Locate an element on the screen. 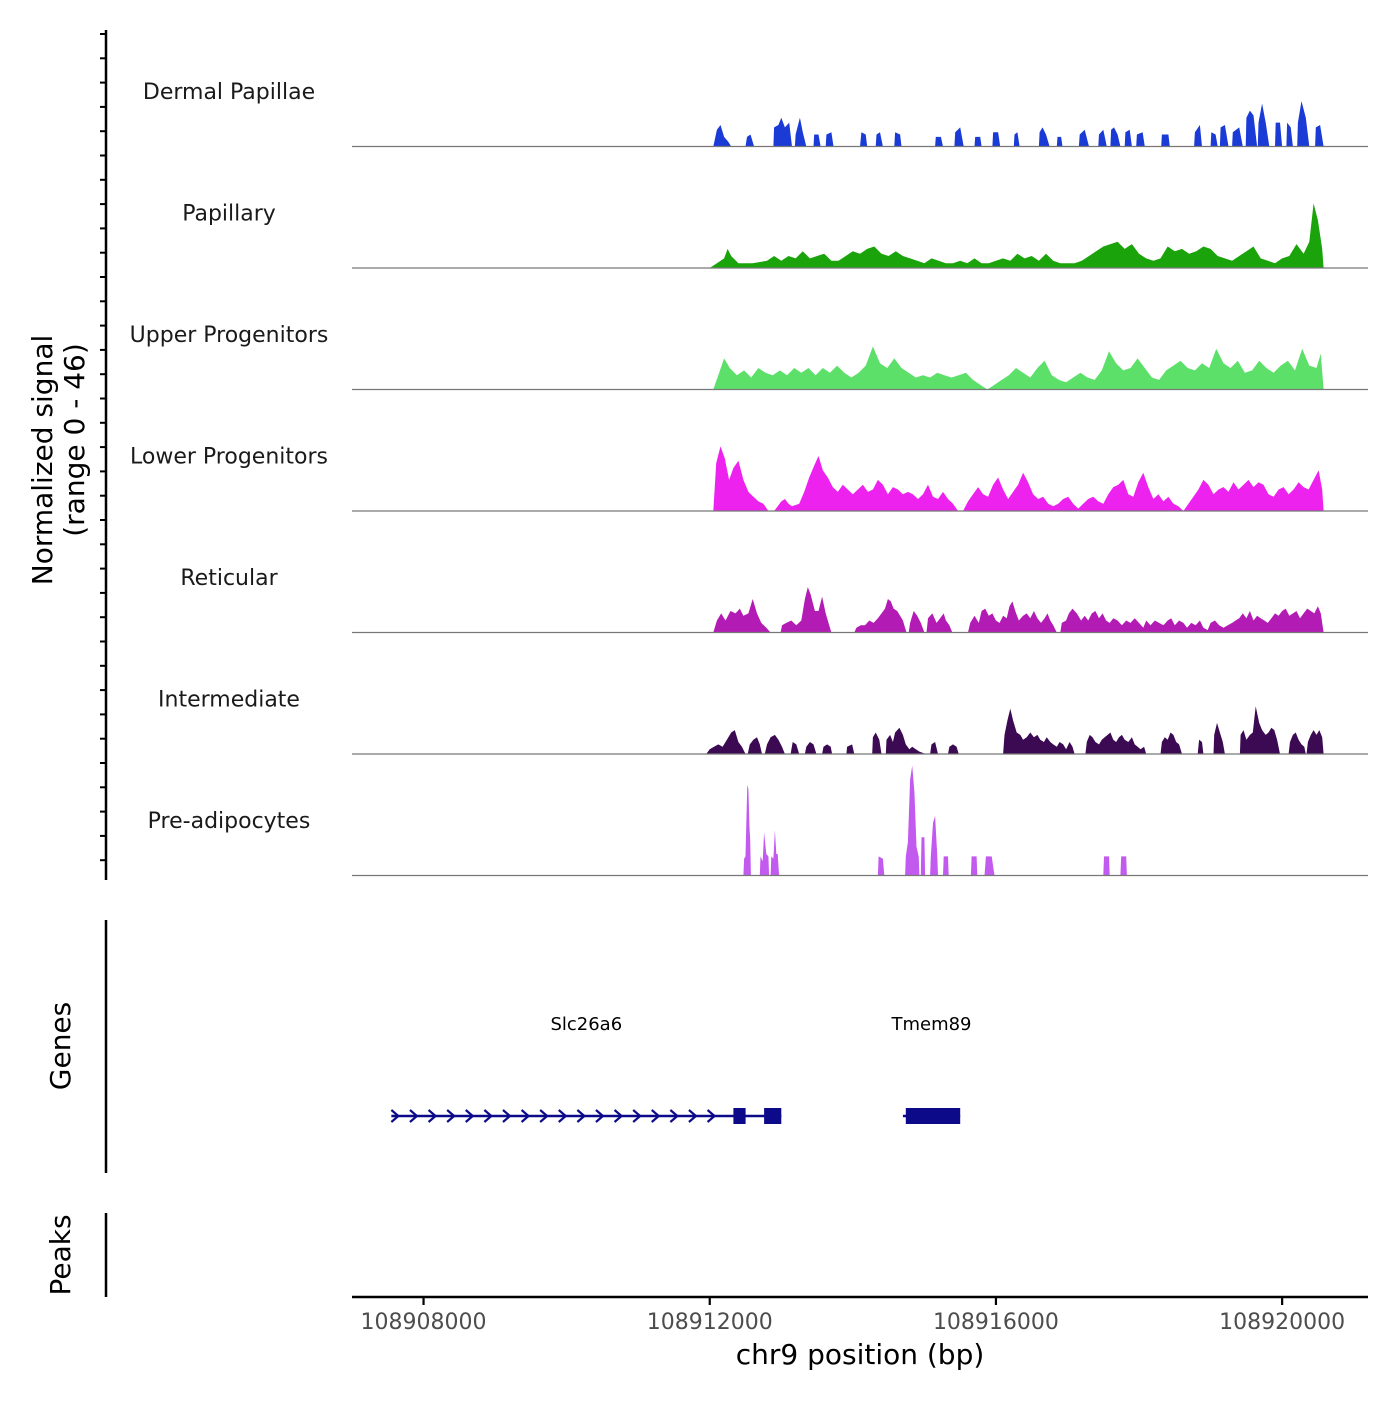 The height and width of the screenshot is (1405, 1400). x-tick-label: 108916000 is located at coordinates (996, 1322).